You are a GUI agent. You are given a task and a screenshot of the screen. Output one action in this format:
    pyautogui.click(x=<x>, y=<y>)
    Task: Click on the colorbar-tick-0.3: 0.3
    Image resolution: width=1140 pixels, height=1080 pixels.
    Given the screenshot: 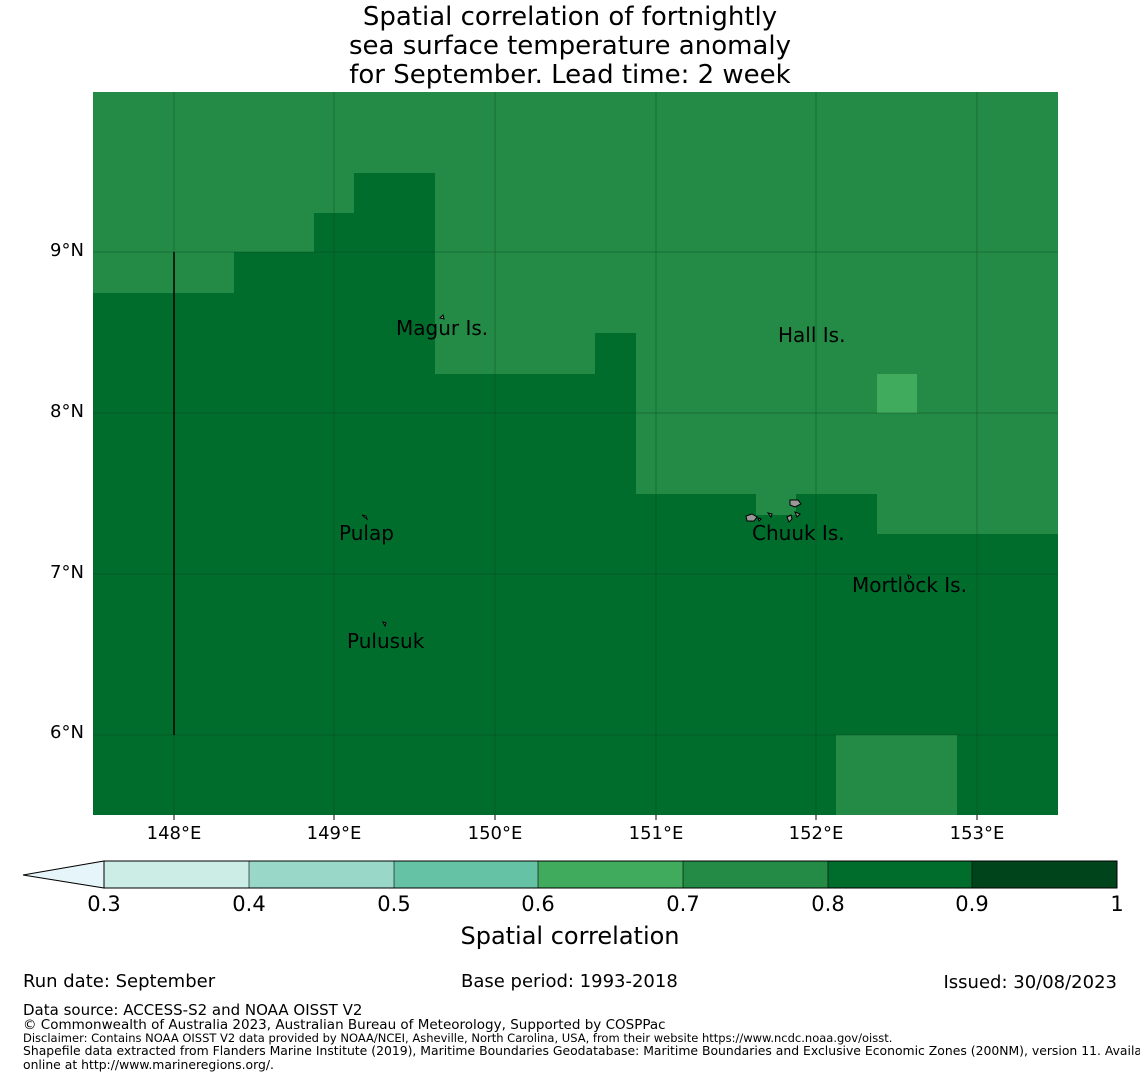 What is the action you would take?
    pyautogui.click(x=104, y=904)
    